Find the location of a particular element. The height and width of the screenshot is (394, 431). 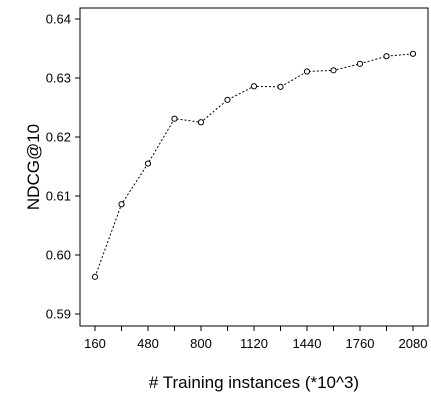

y-axis-title: NDCG@10 is located at coordinates (33, 167).